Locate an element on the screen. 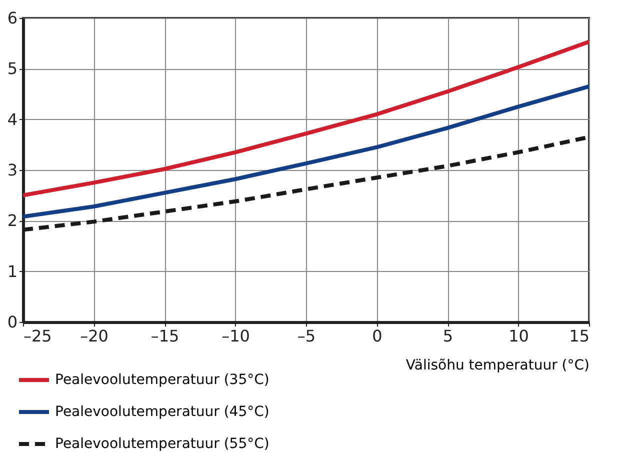 The image size is (618, 454). x-tick-label: 10 is located at coordinates (518, 336).